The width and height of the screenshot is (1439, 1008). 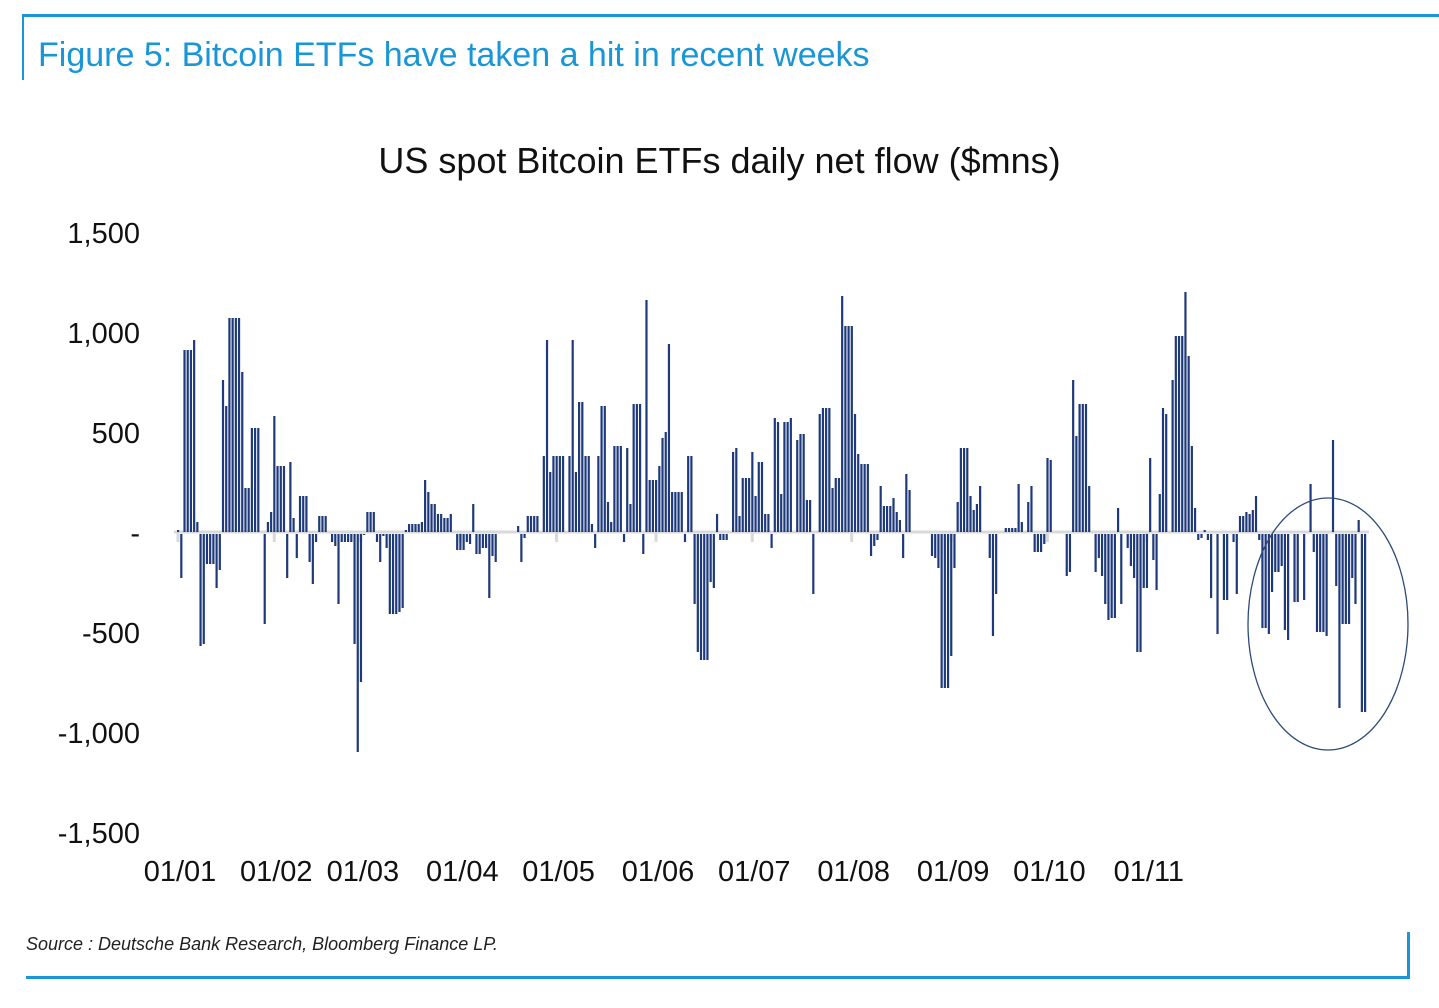 I want to click on y-tick-label: 1,000, so click(x=103, y=334).